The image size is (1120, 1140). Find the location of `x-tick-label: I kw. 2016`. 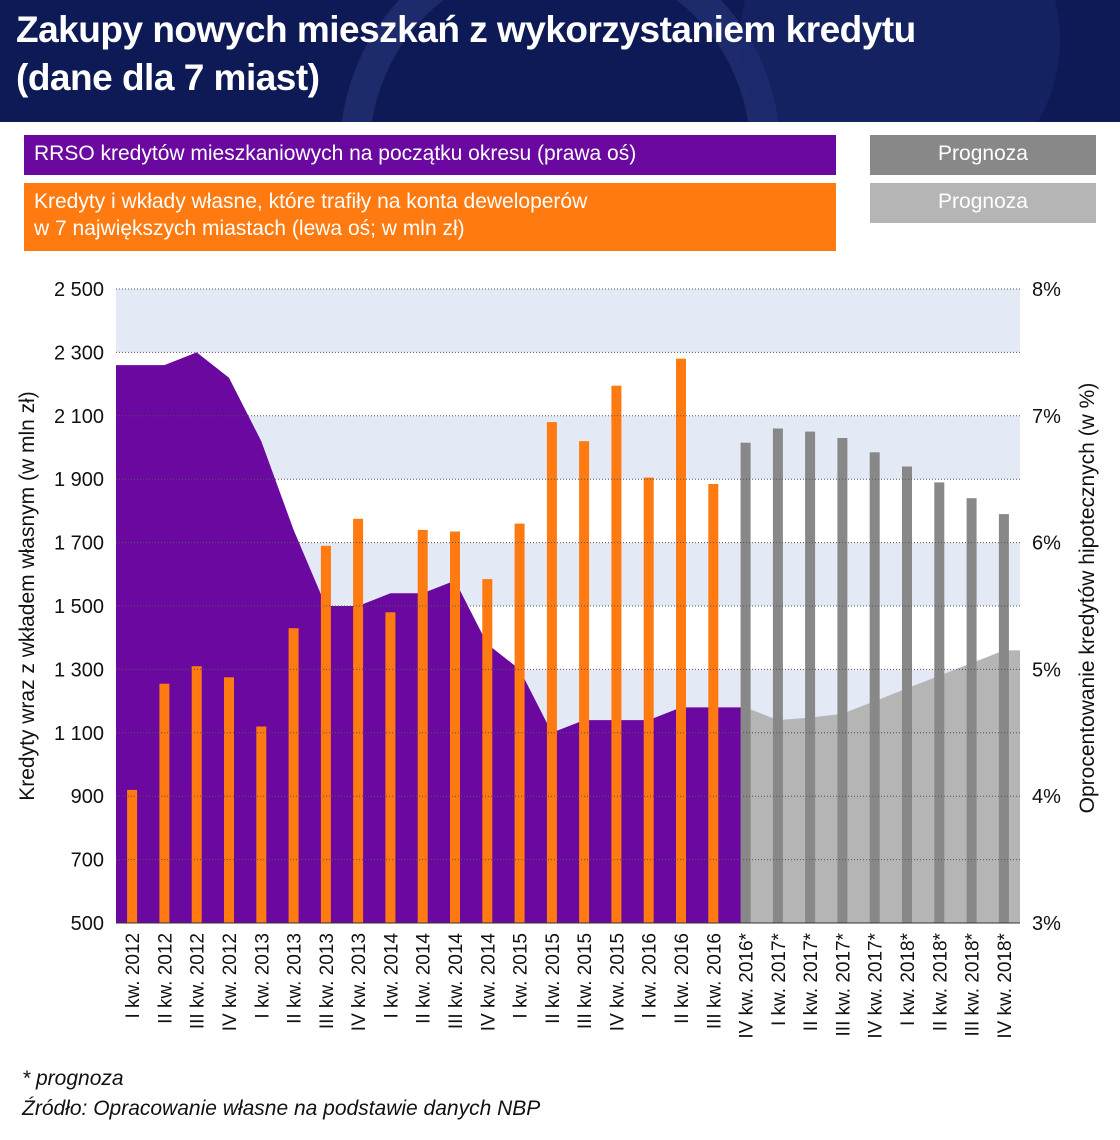

x-tick-label: I kw. 2016 is located at coordinates (650, 976).